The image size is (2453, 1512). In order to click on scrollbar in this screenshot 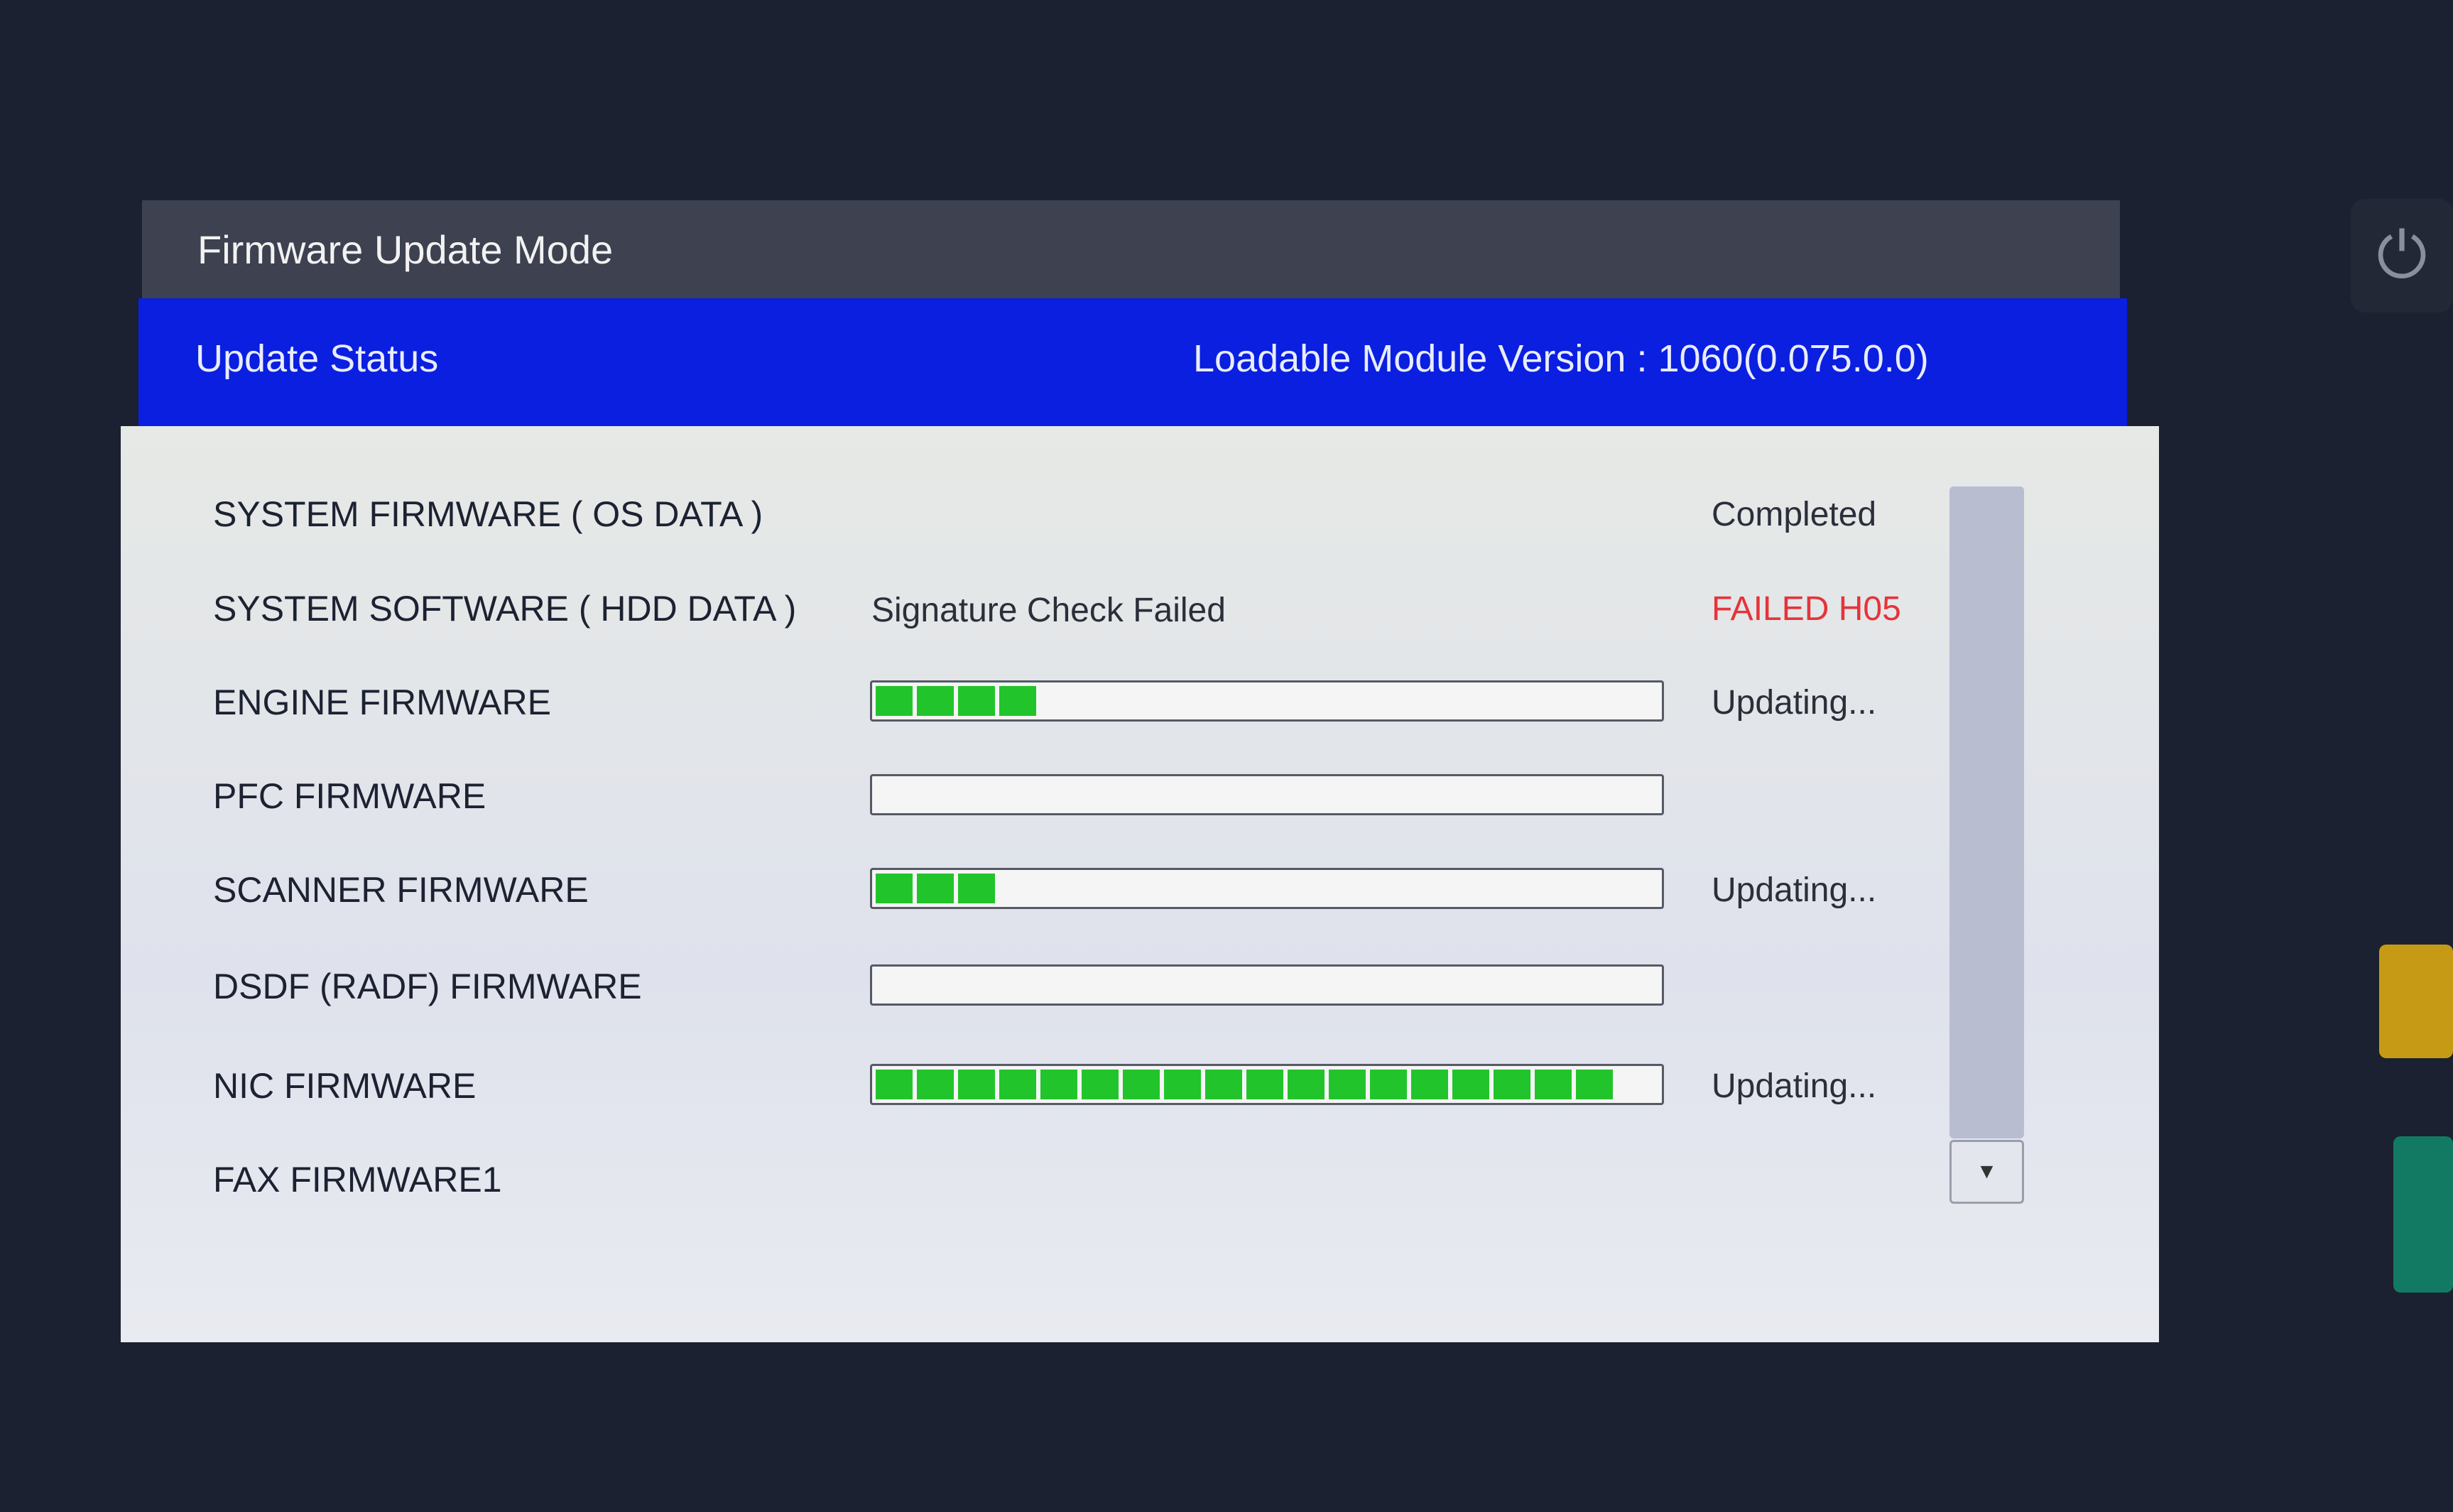, I will do `click(1986, 812)`.